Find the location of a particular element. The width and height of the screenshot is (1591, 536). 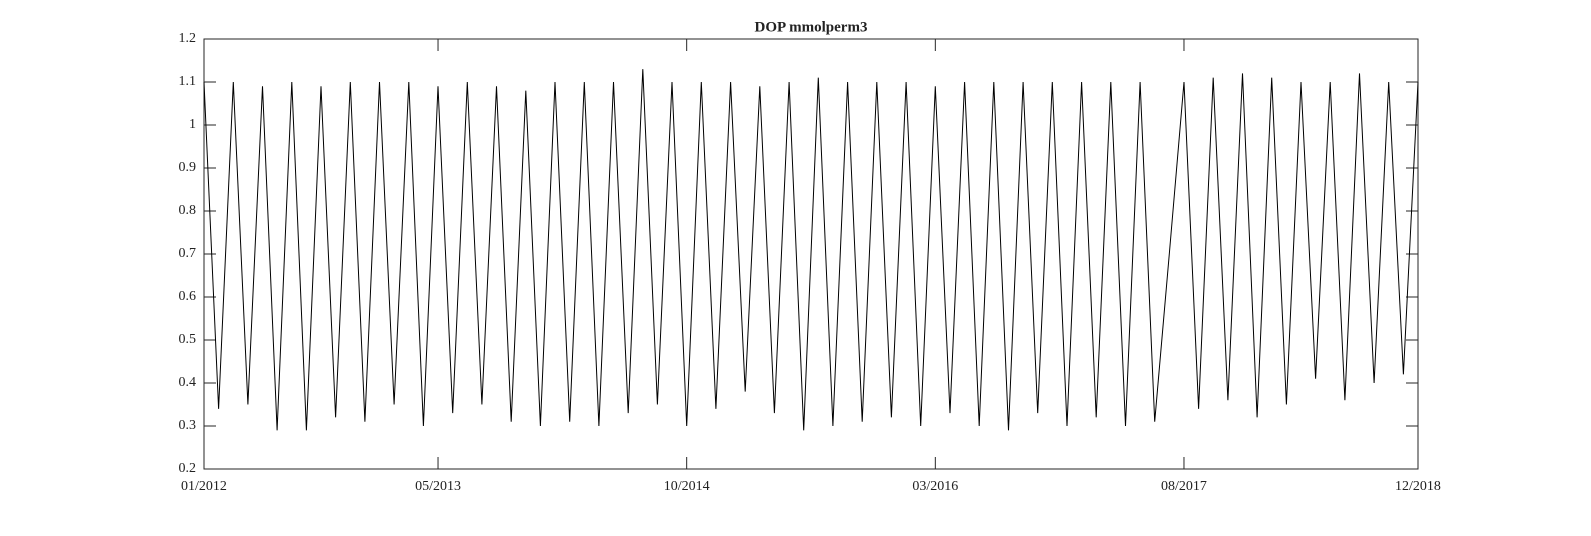

x-tick-label: 08/2017 is located at coordinates (1184, 486).